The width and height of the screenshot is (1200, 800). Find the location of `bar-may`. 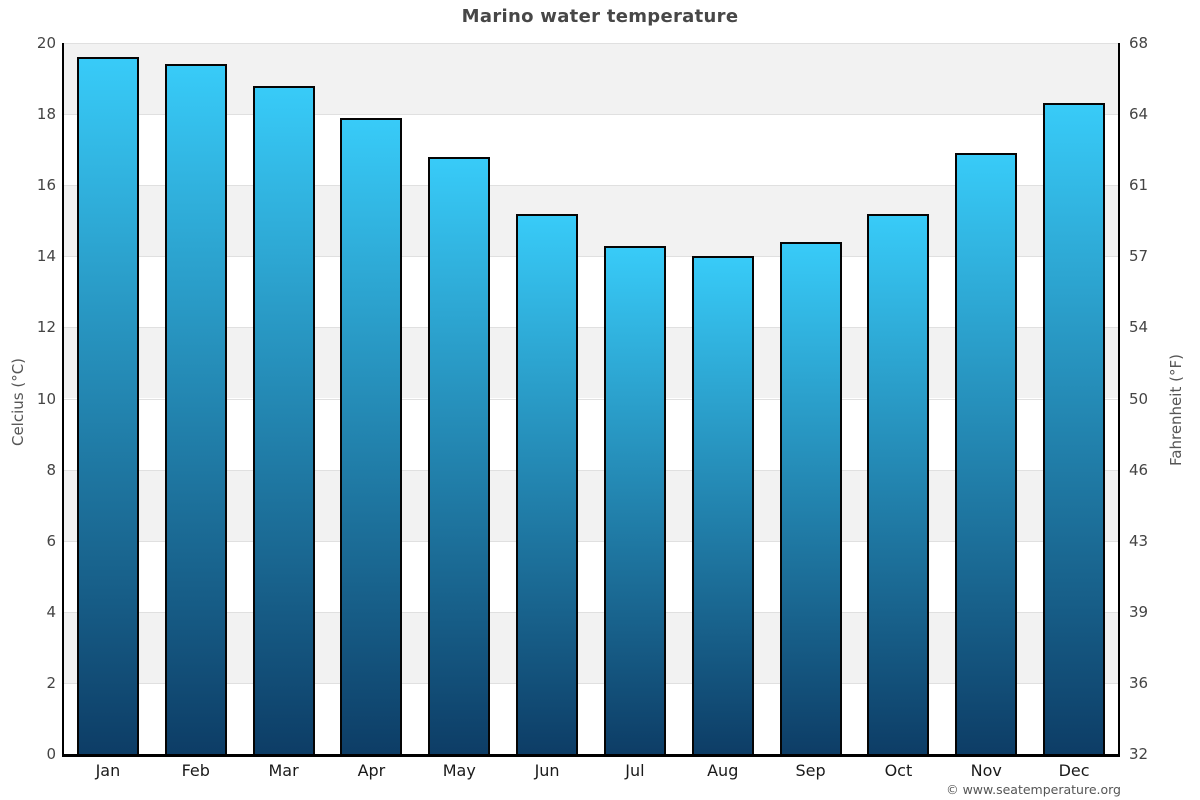

bar-may is located at coordinates (459, 455).